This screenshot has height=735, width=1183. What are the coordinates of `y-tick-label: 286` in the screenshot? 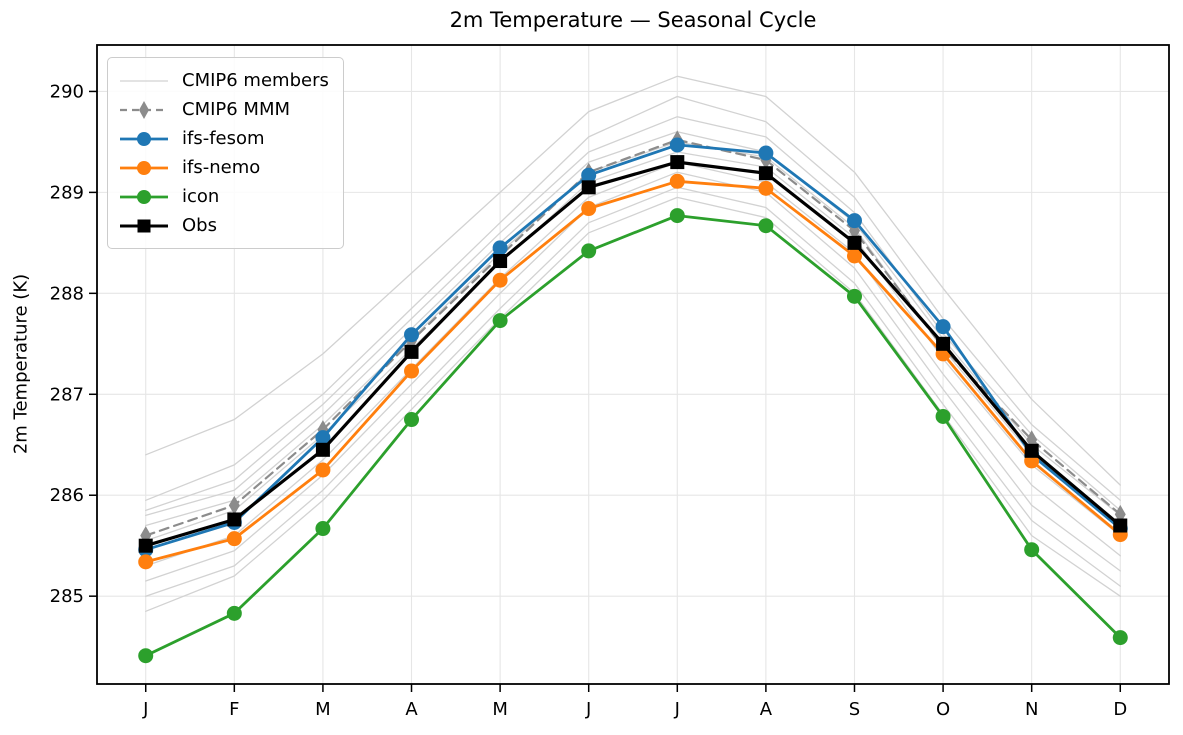 It's located at (67, 495).